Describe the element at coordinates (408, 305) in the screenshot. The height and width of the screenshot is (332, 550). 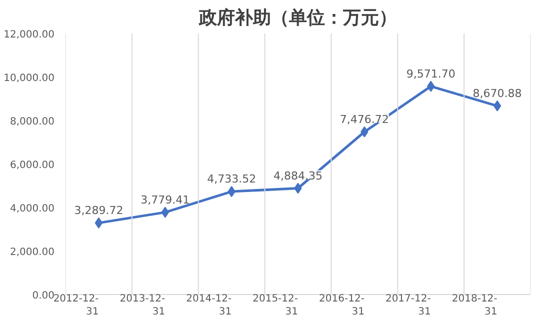
I see `x-tick-label: 2017-12-31` at that location.